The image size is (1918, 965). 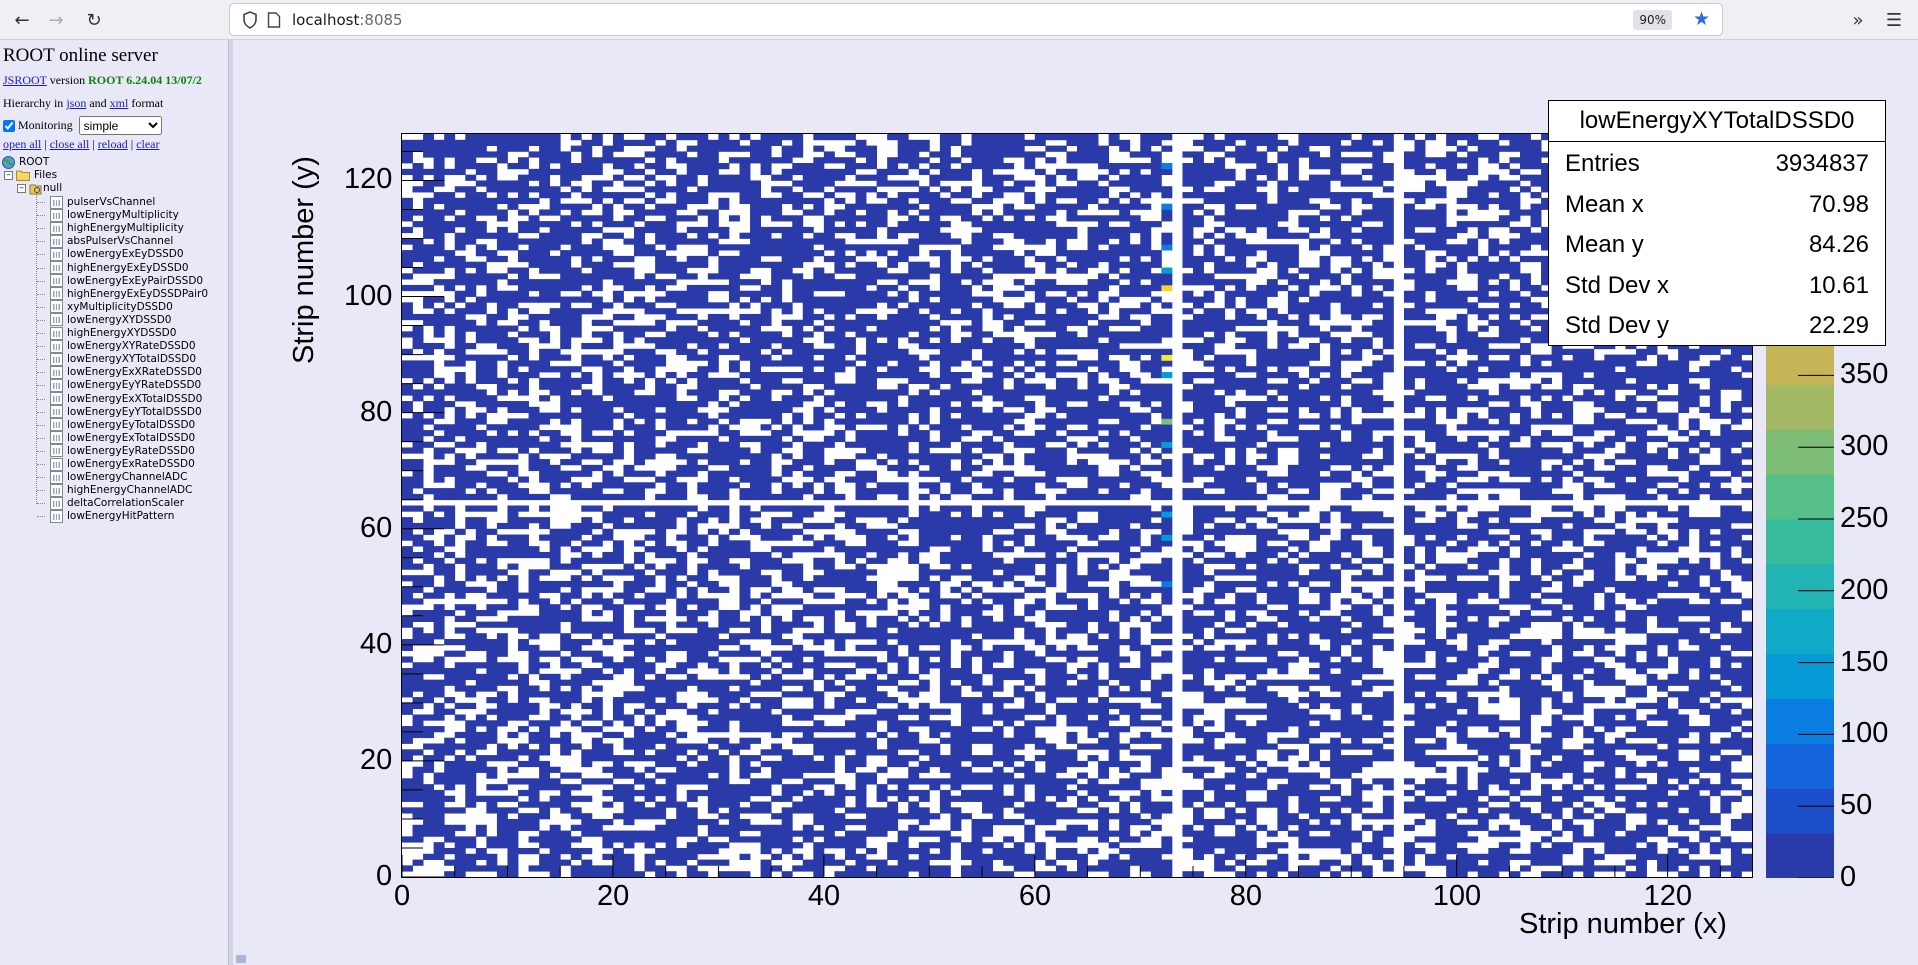 What do you see at coordinates (9, 125) in the screenshot?
I see `monitoring-checkbox` at bounding box center [9, 125].